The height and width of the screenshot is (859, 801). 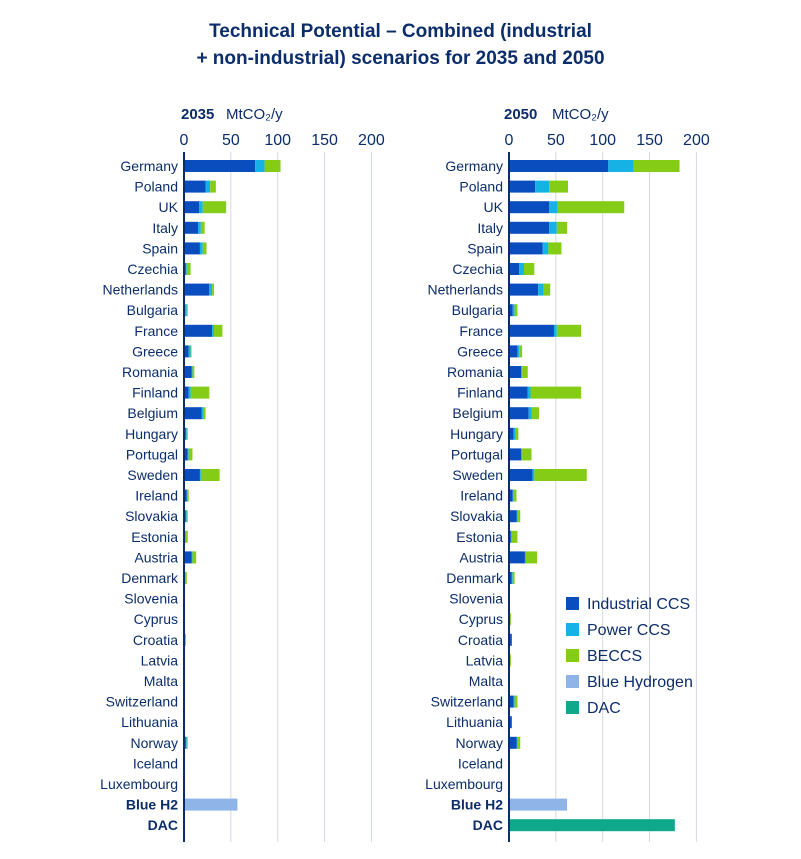 I want to click on category-label: Cyprus, so click(x=156, y=619).